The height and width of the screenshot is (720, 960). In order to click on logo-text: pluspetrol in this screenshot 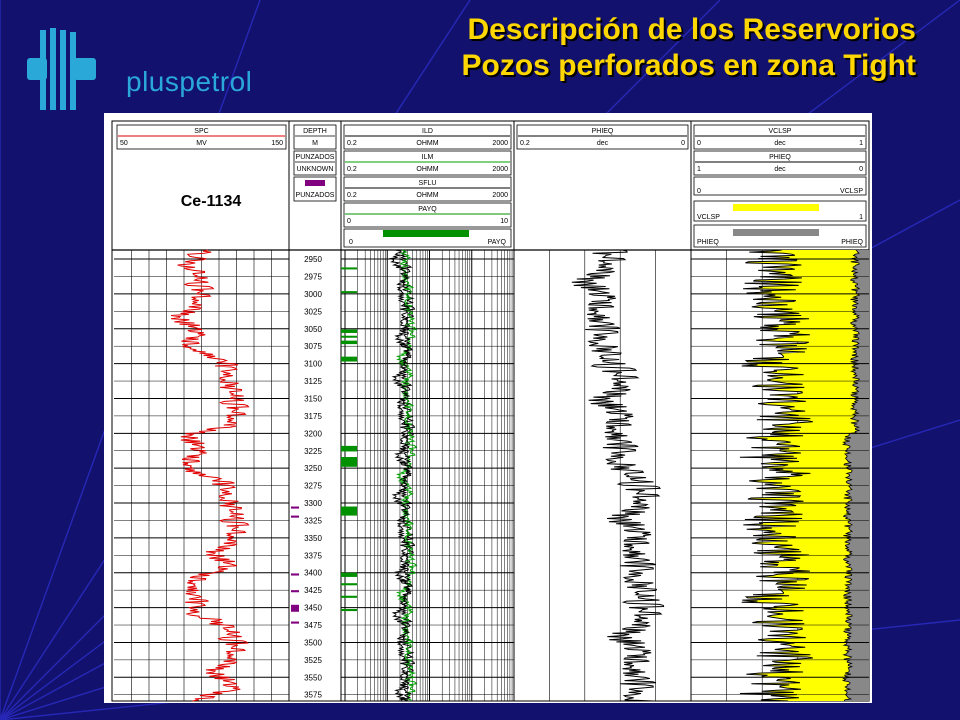, I will do `click(189, 81)`.